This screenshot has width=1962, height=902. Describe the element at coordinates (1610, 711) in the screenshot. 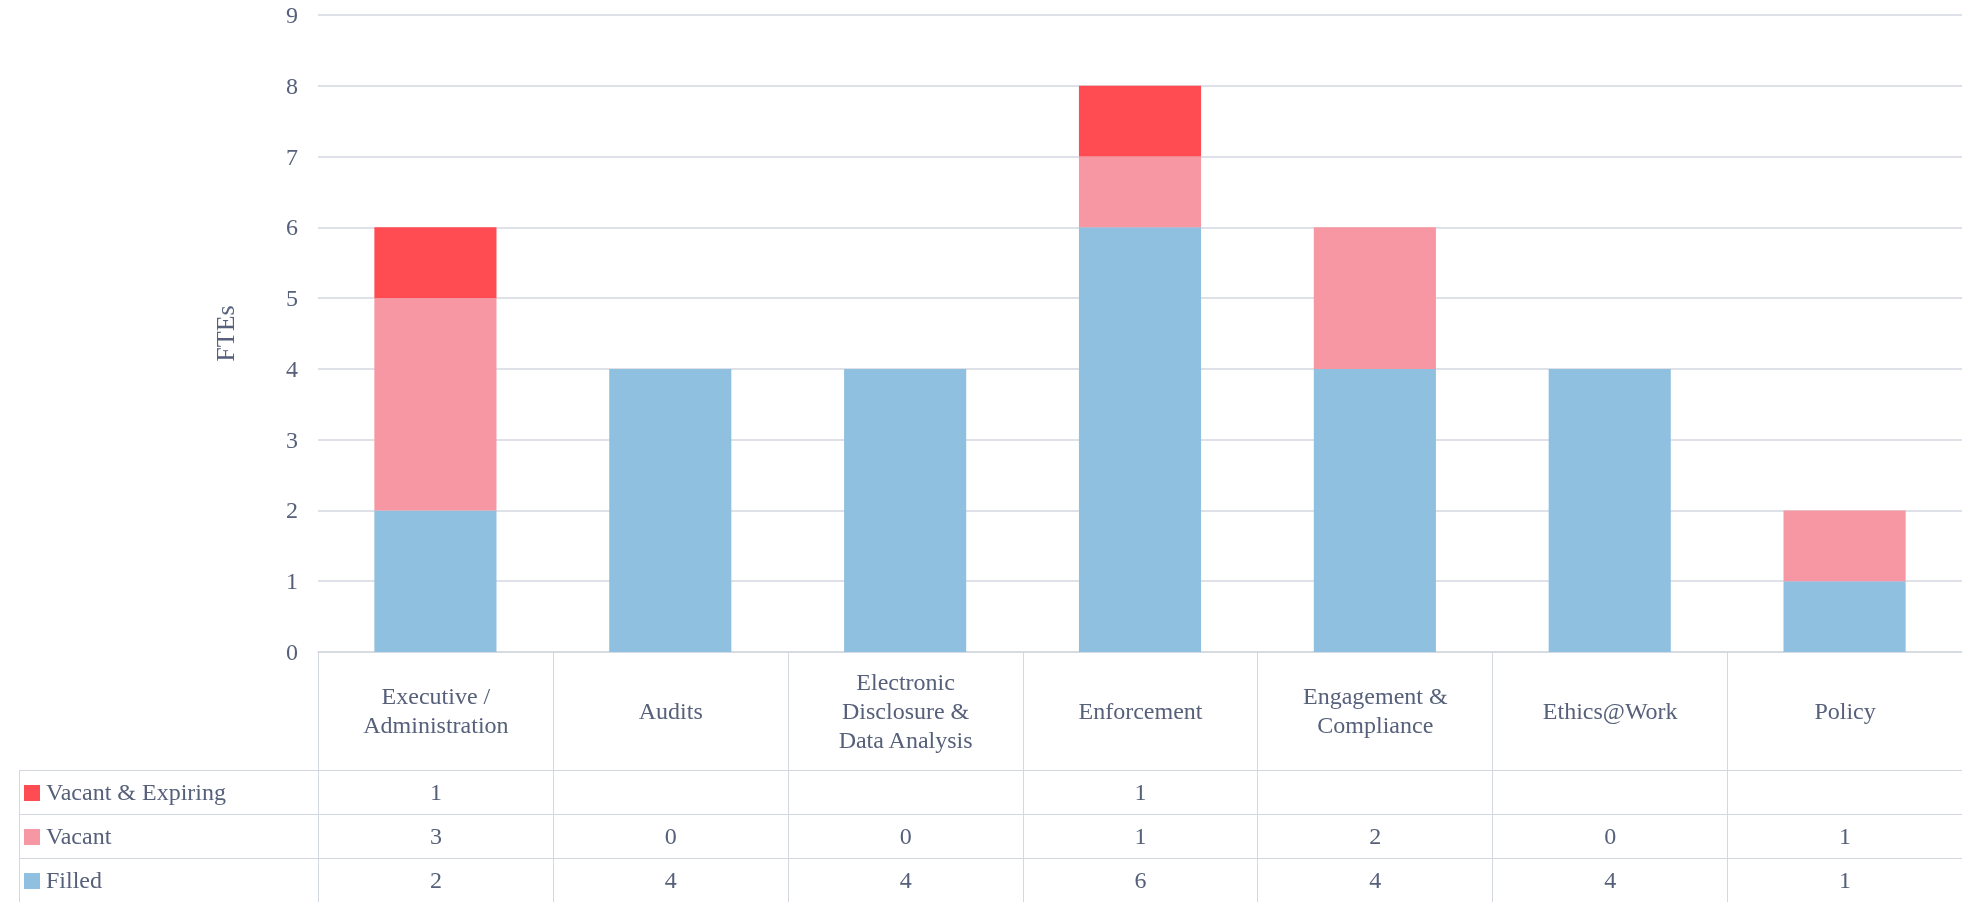

I see `x-tick-label: Ethics@Work` at that location.